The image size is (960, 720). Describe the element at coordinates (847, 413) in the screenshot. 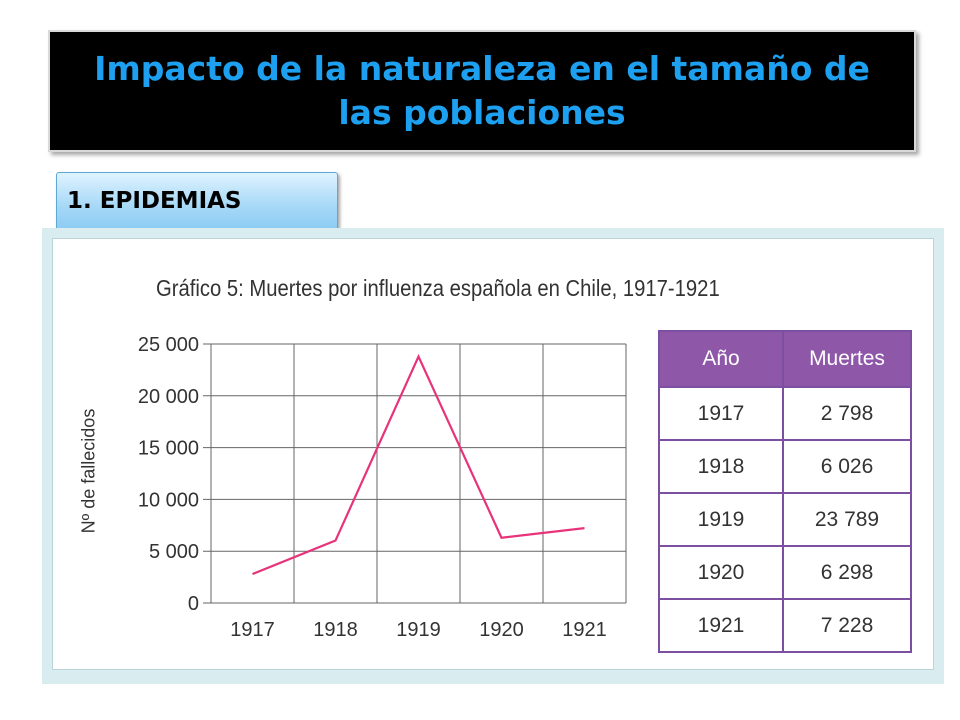

I see `table-cell-deaths: 2 798` at that location.